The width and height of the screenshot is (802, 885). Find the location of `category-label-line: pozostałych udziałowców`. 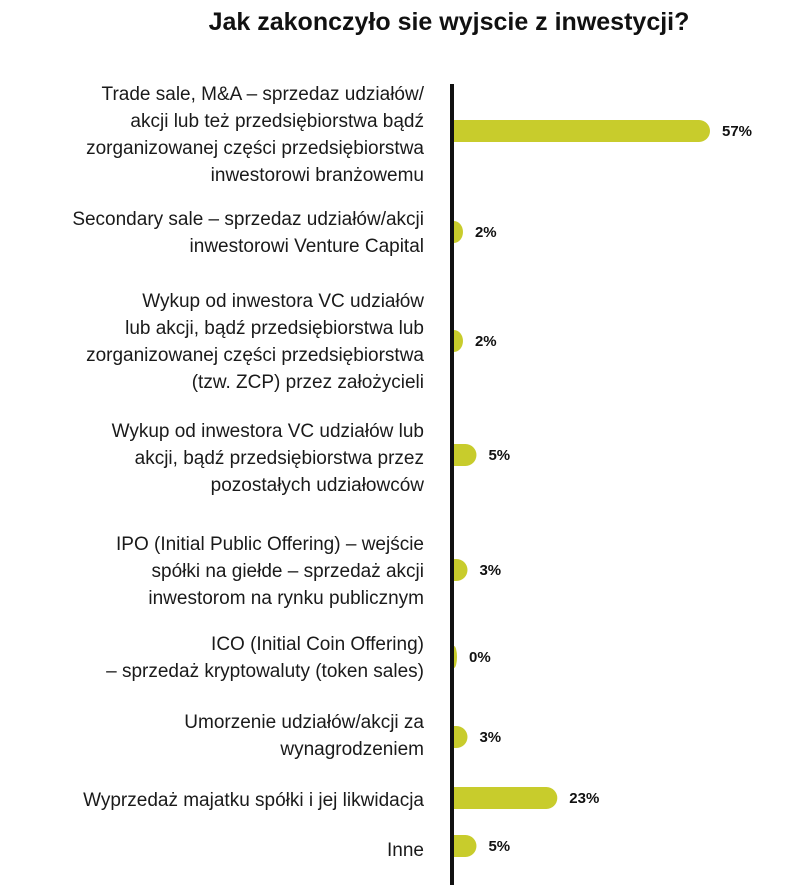

category-label-line: pozostałych udziałowców is located at coordinates (318, 485).